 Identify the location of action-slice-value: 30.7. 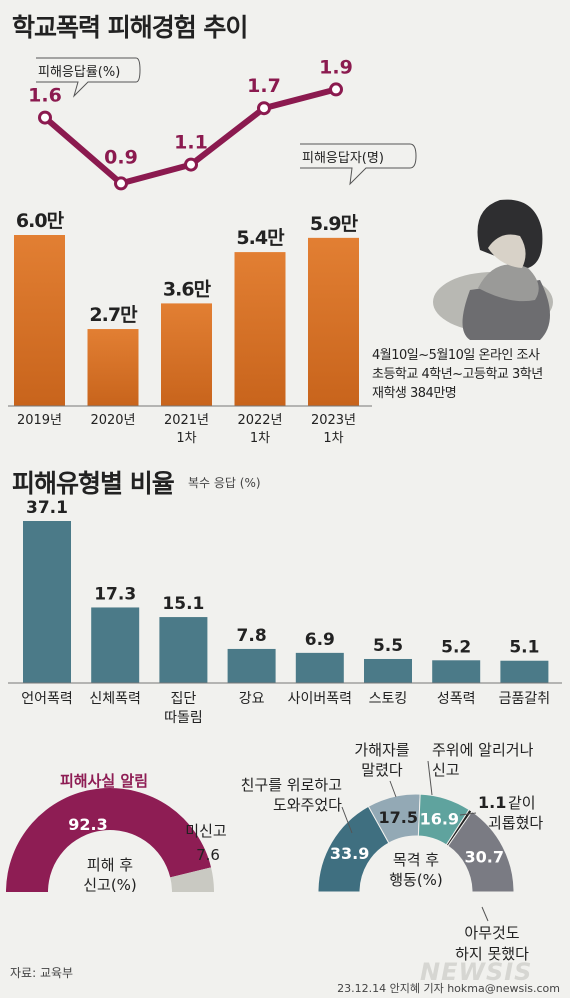
(483, 856).